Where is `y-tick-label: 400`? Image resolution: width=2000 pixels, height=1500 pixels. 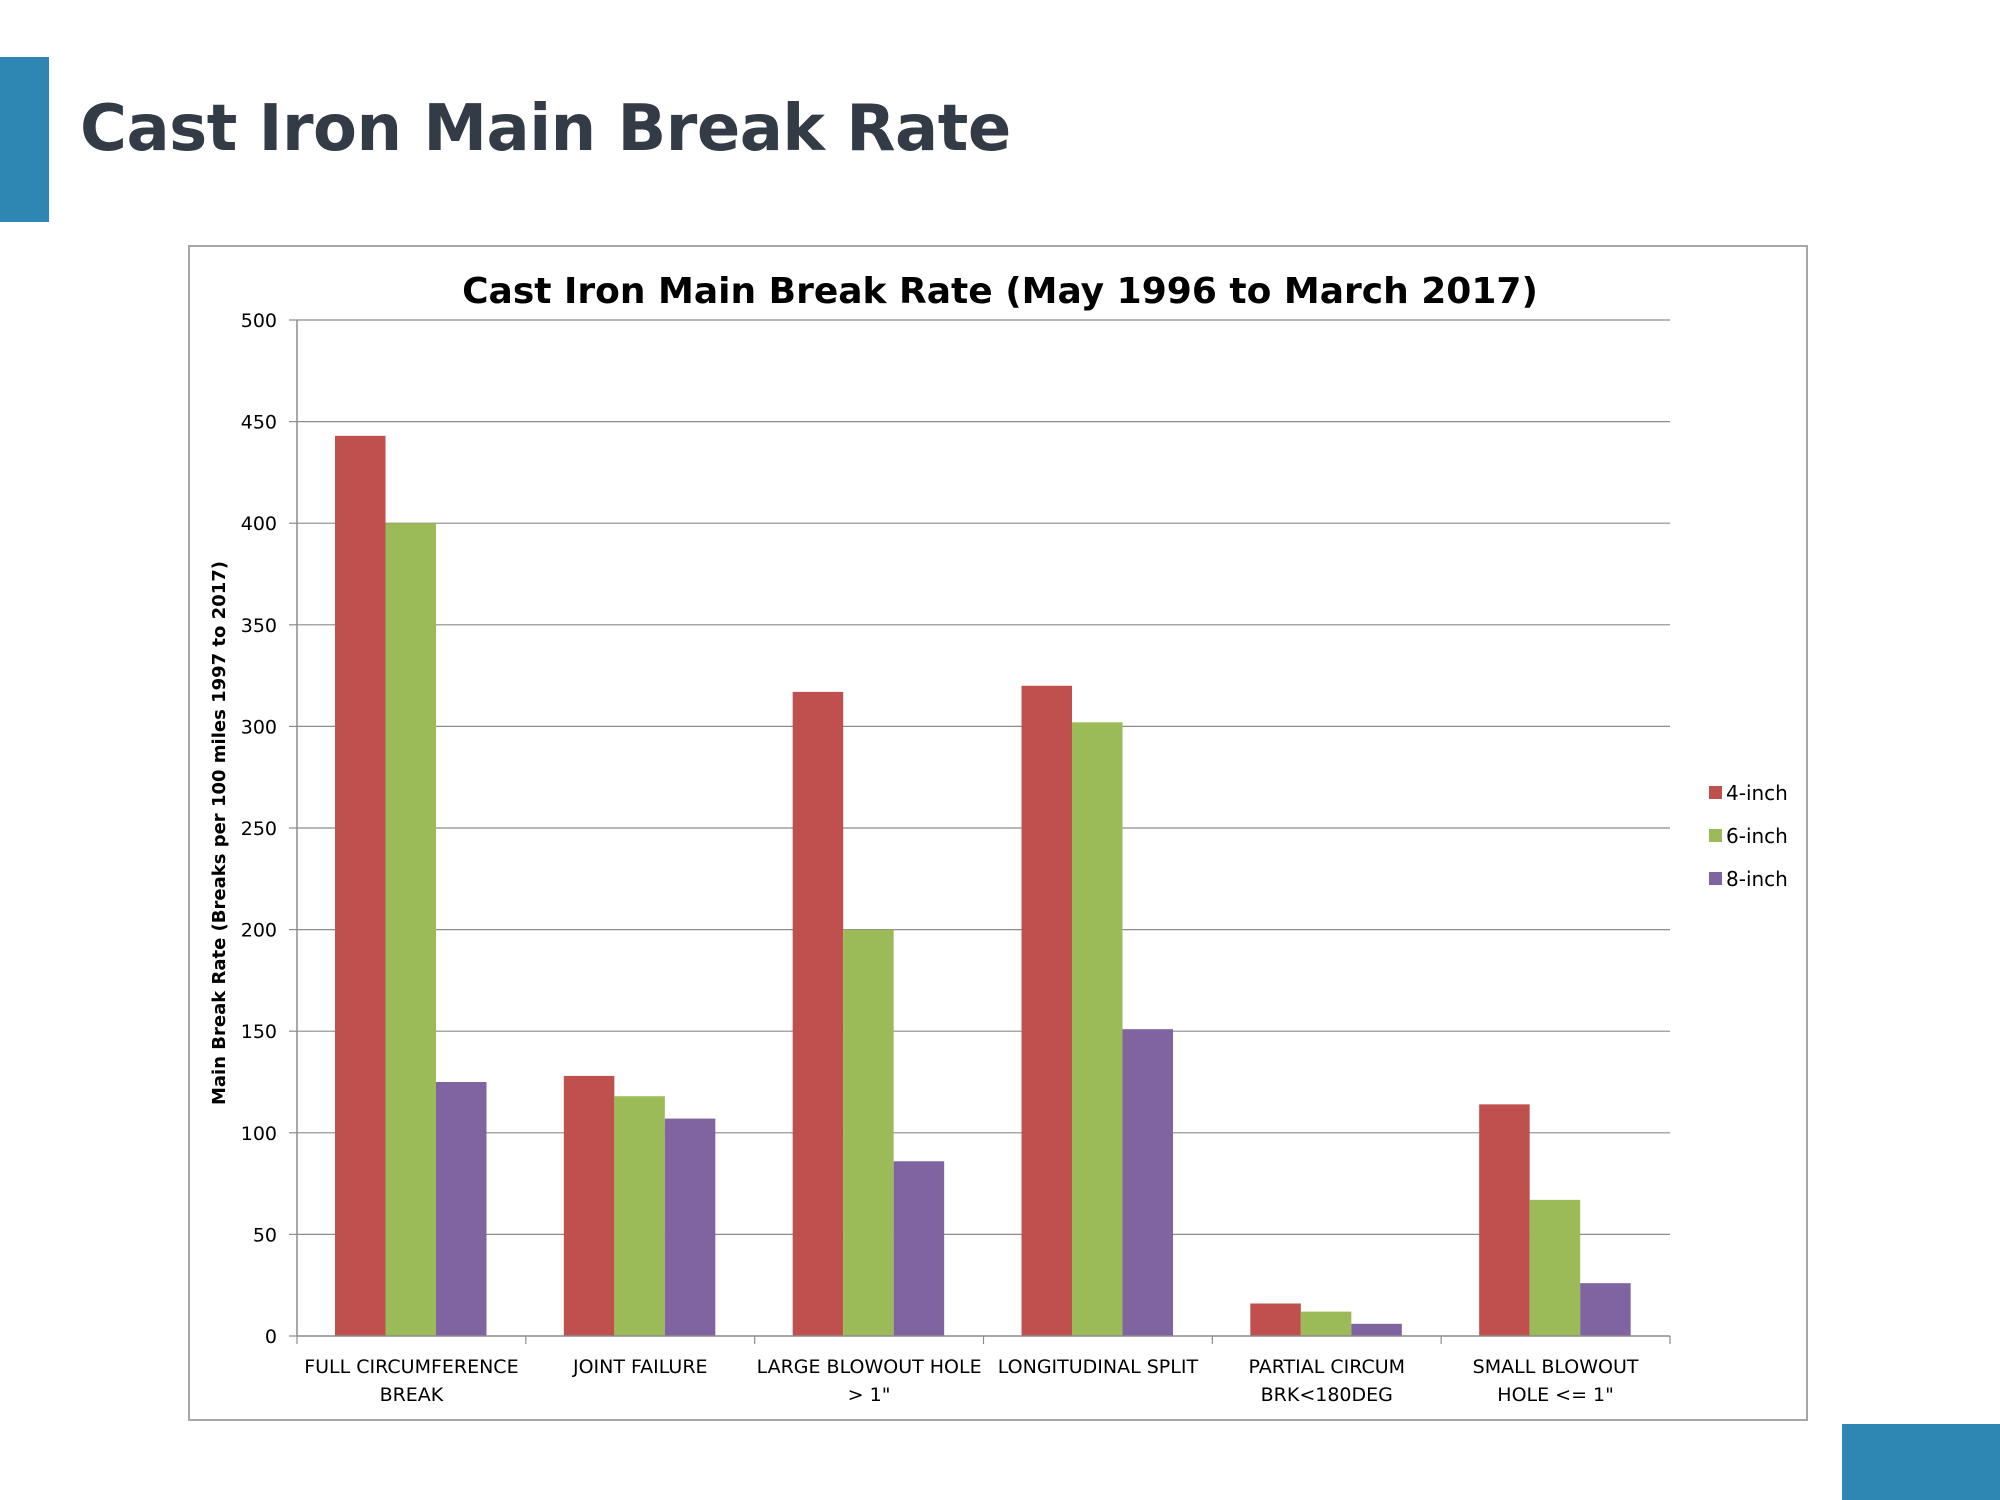
y-tick-label: 400 is located at coordinates (259, 524).